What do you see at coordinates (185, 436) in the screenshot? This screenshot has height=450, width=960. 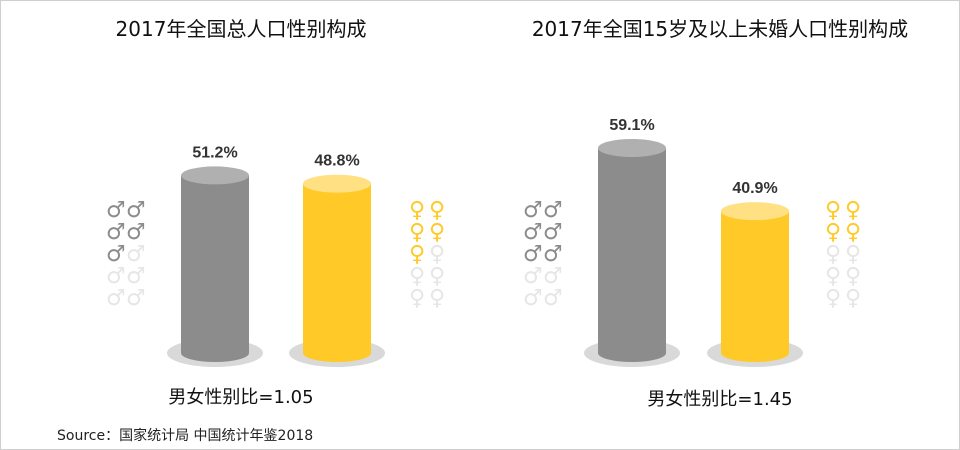 I see `source-note: Source：国家统计局 中国统计年鉴2018` at bounding box center [185, 436].